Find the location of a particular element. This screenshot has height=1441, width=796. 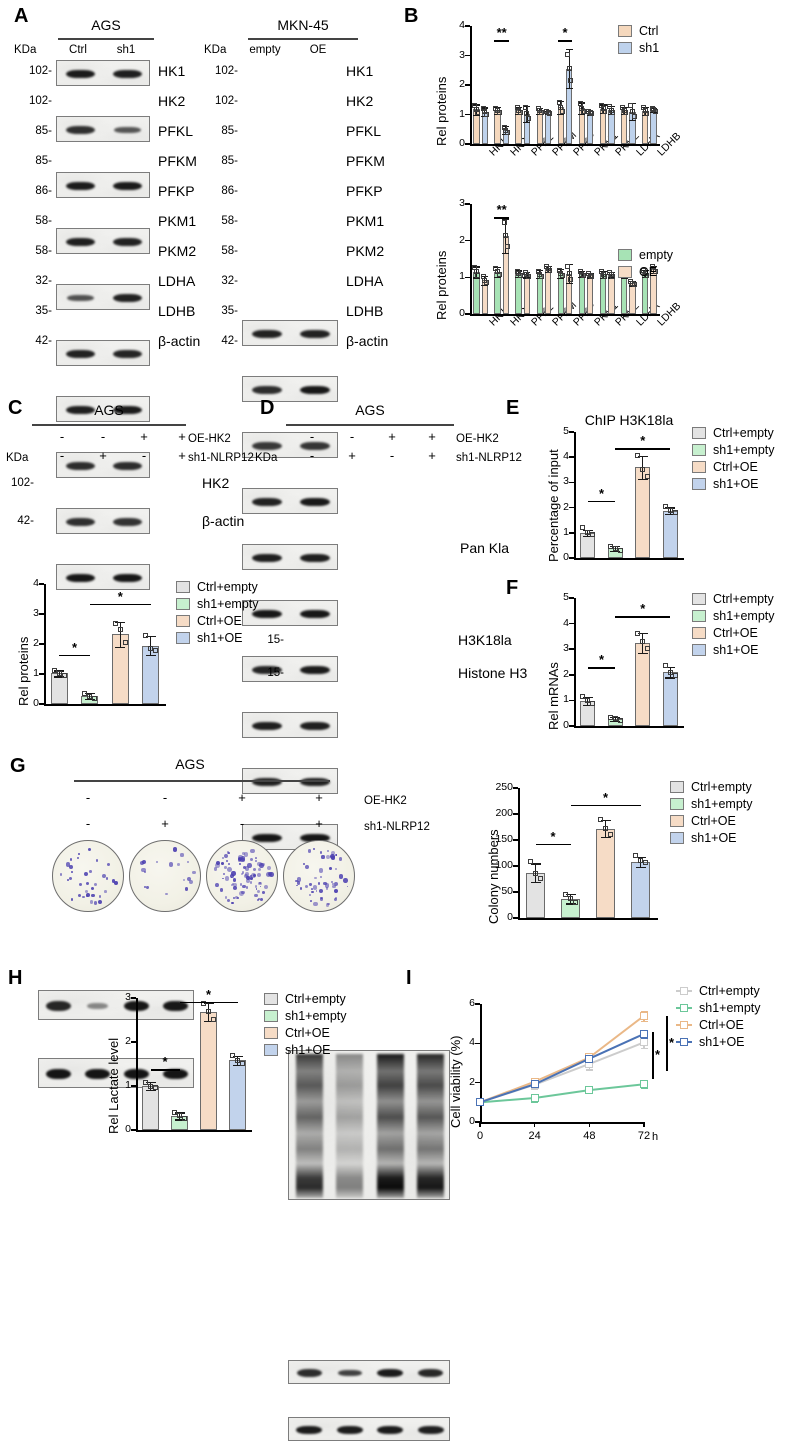

panel-d-cond-row-2-label: sh1-NLRP12 is located at coordinates (489, 458).